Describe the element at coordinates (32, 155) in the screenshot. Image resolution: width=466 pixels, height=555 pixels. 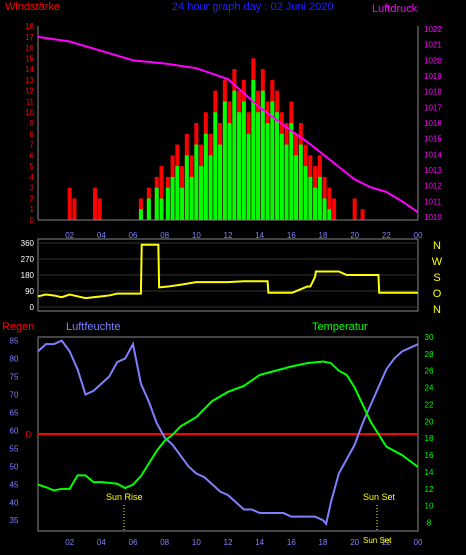
I see `wind-tick-label: 6` at that location.